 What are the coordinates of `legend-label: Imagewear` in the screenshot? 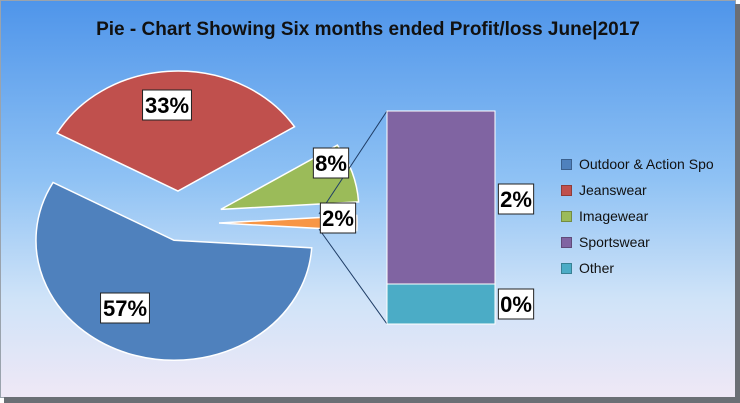 It's located at (614, 216).